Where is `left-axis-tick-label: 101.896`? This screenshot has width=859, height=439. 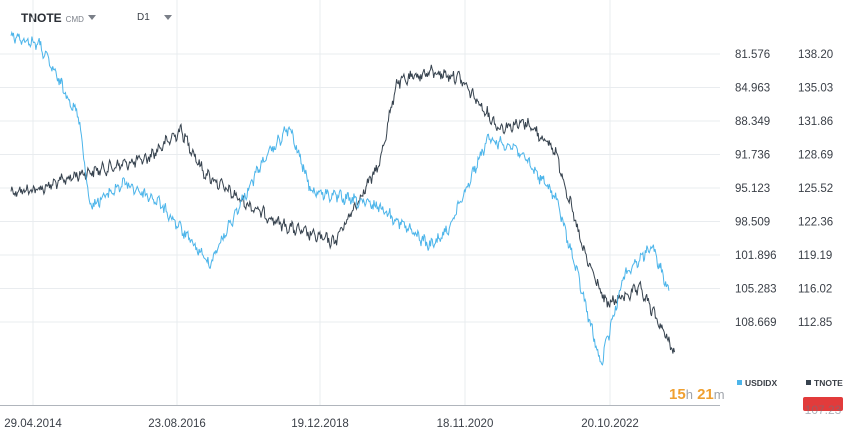 left-axis-tick-label: 101.896 is located at coordinates (756, 256).